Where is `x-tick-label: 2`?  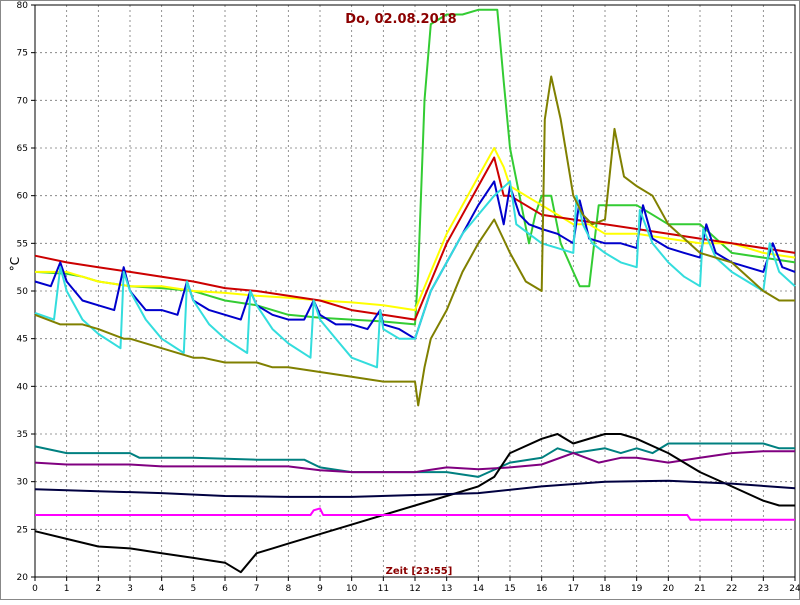 x-tick-label: 2 is located at coordinates (98, 589).